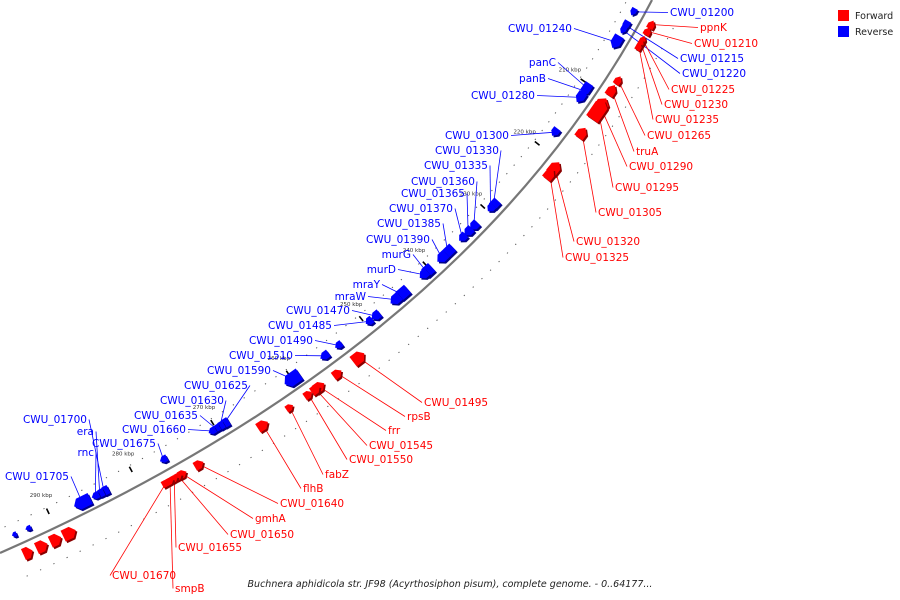 The width and height of the screenshot is (900, 600). Describe the element at coordinates (419, 417) in the screenshot. I see `gene-label: rpsB` at that location.